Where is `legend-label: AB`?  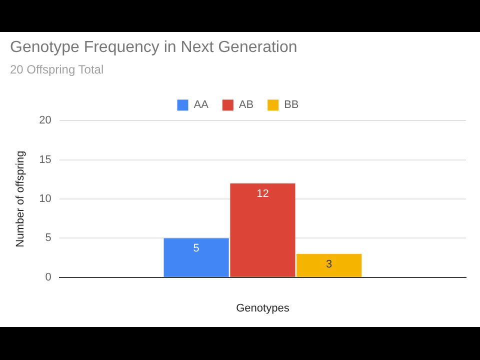 legend-label: AB is located at coordinates (246, 105).